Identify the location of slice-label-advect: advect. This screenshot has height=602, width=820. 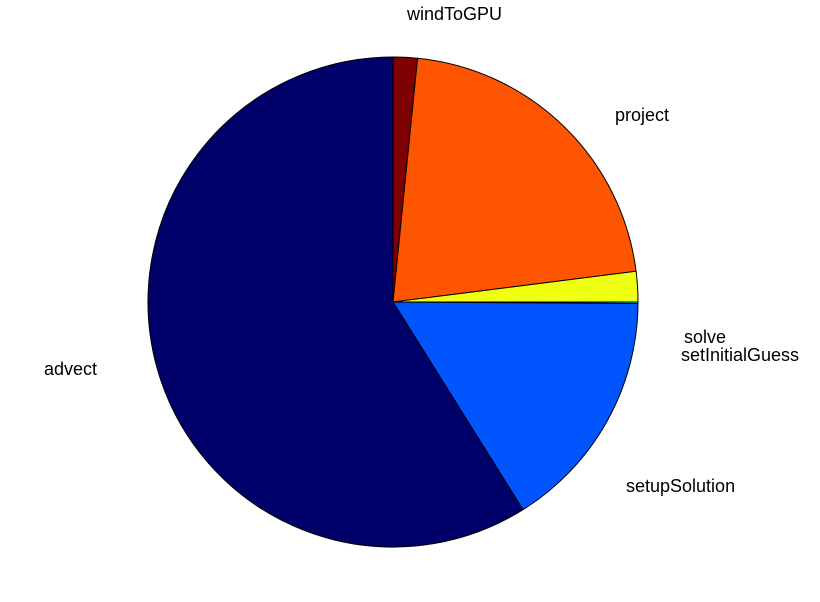
(70, 369).